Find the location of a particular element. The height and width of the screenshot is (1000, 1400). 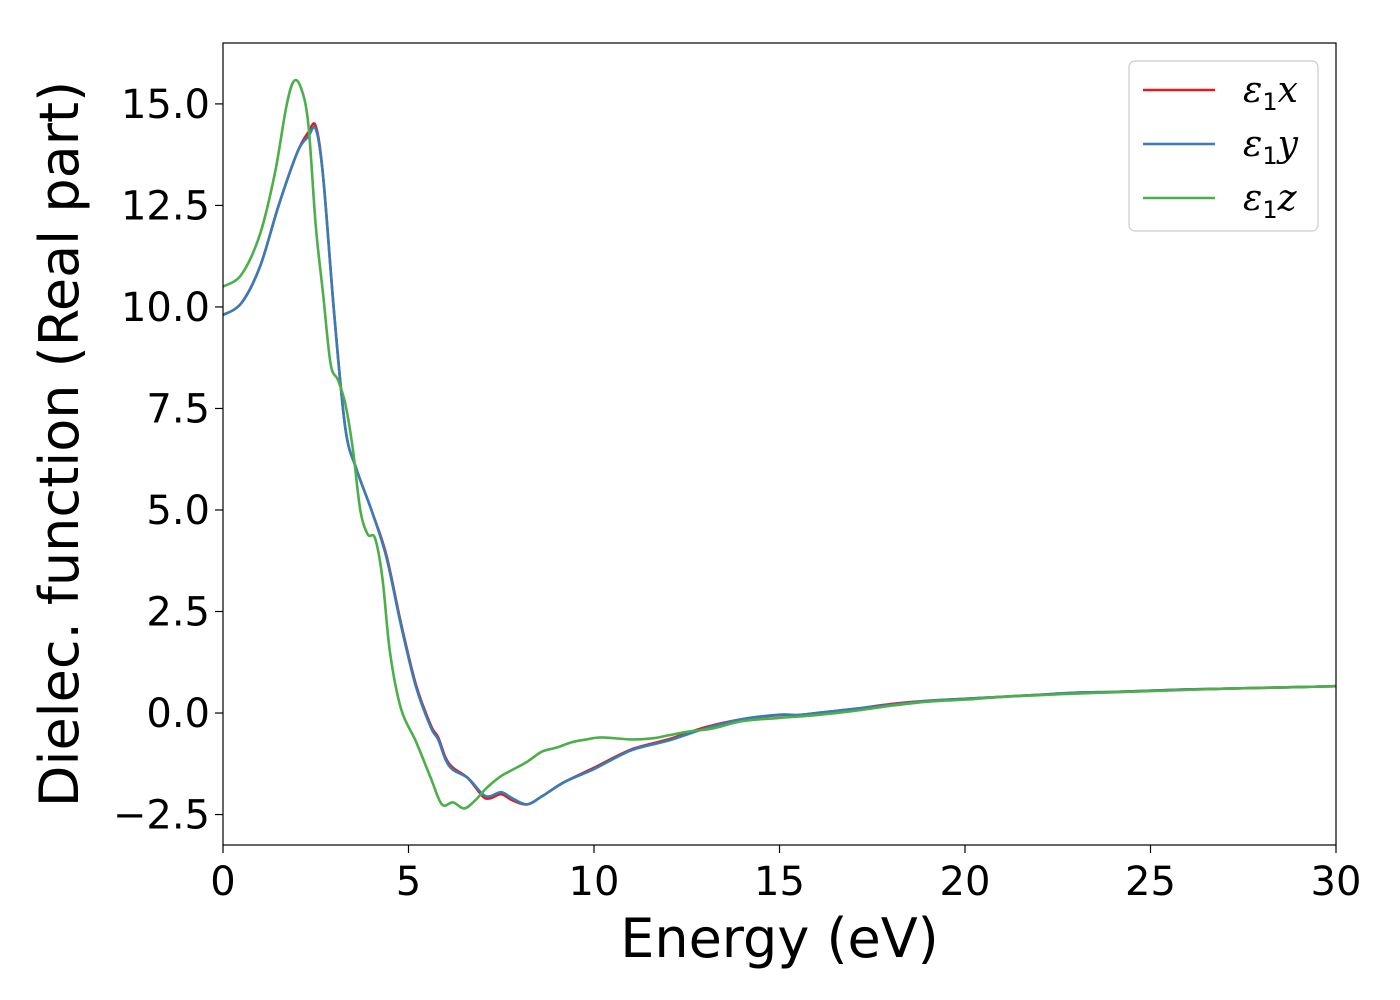

legend-component: z is located at coordinates (1287, 198).